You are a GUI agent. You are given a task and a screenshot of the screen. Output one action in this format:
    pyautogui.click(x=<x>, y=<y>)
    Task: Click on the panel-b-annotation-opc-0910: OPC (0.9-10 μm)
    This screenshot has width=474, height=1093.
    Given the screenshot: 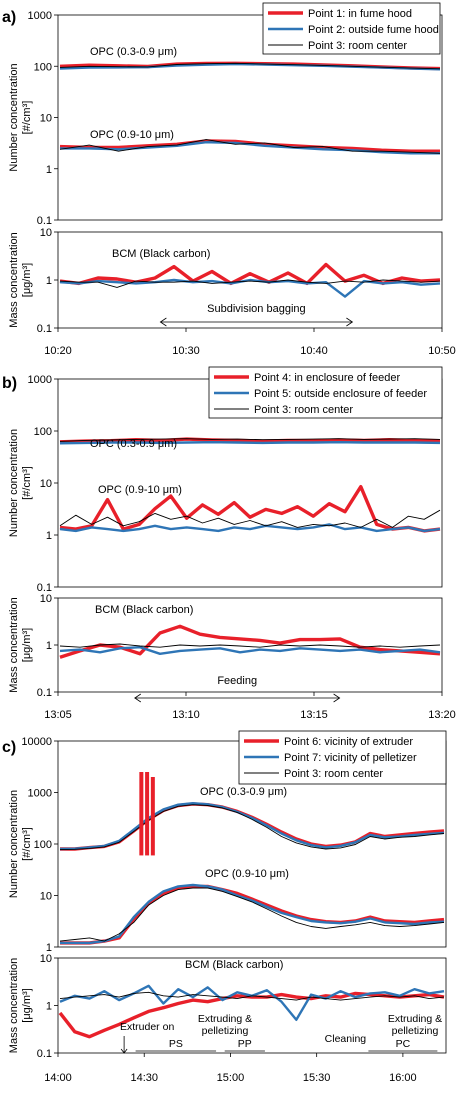 What is the action you would take?
    pyautogui.click(x=140, y=490)
    